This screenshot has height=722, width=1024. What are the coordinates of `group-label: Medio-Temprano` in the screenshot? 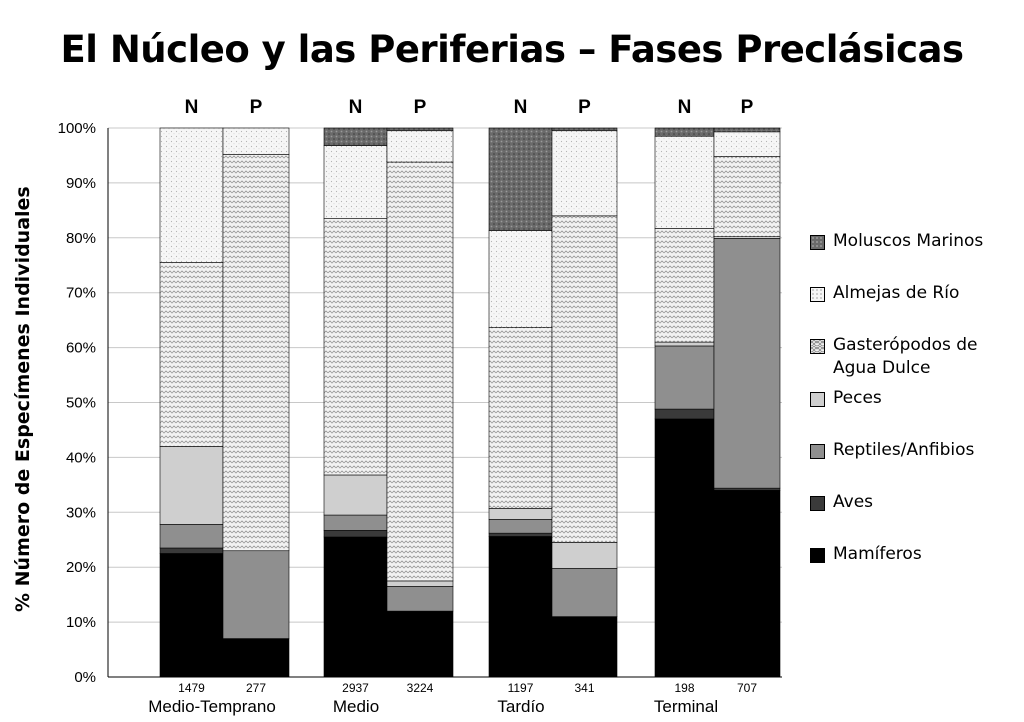 It's located at (212, 706).